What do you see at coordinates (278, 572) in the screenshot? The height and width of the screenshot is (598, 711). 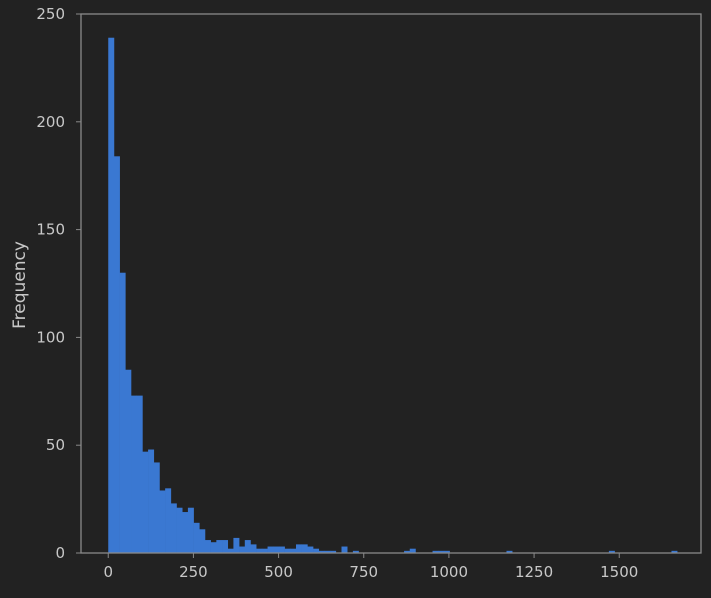 I see `x-tick-label: 500` at bounding box center [278, 572].